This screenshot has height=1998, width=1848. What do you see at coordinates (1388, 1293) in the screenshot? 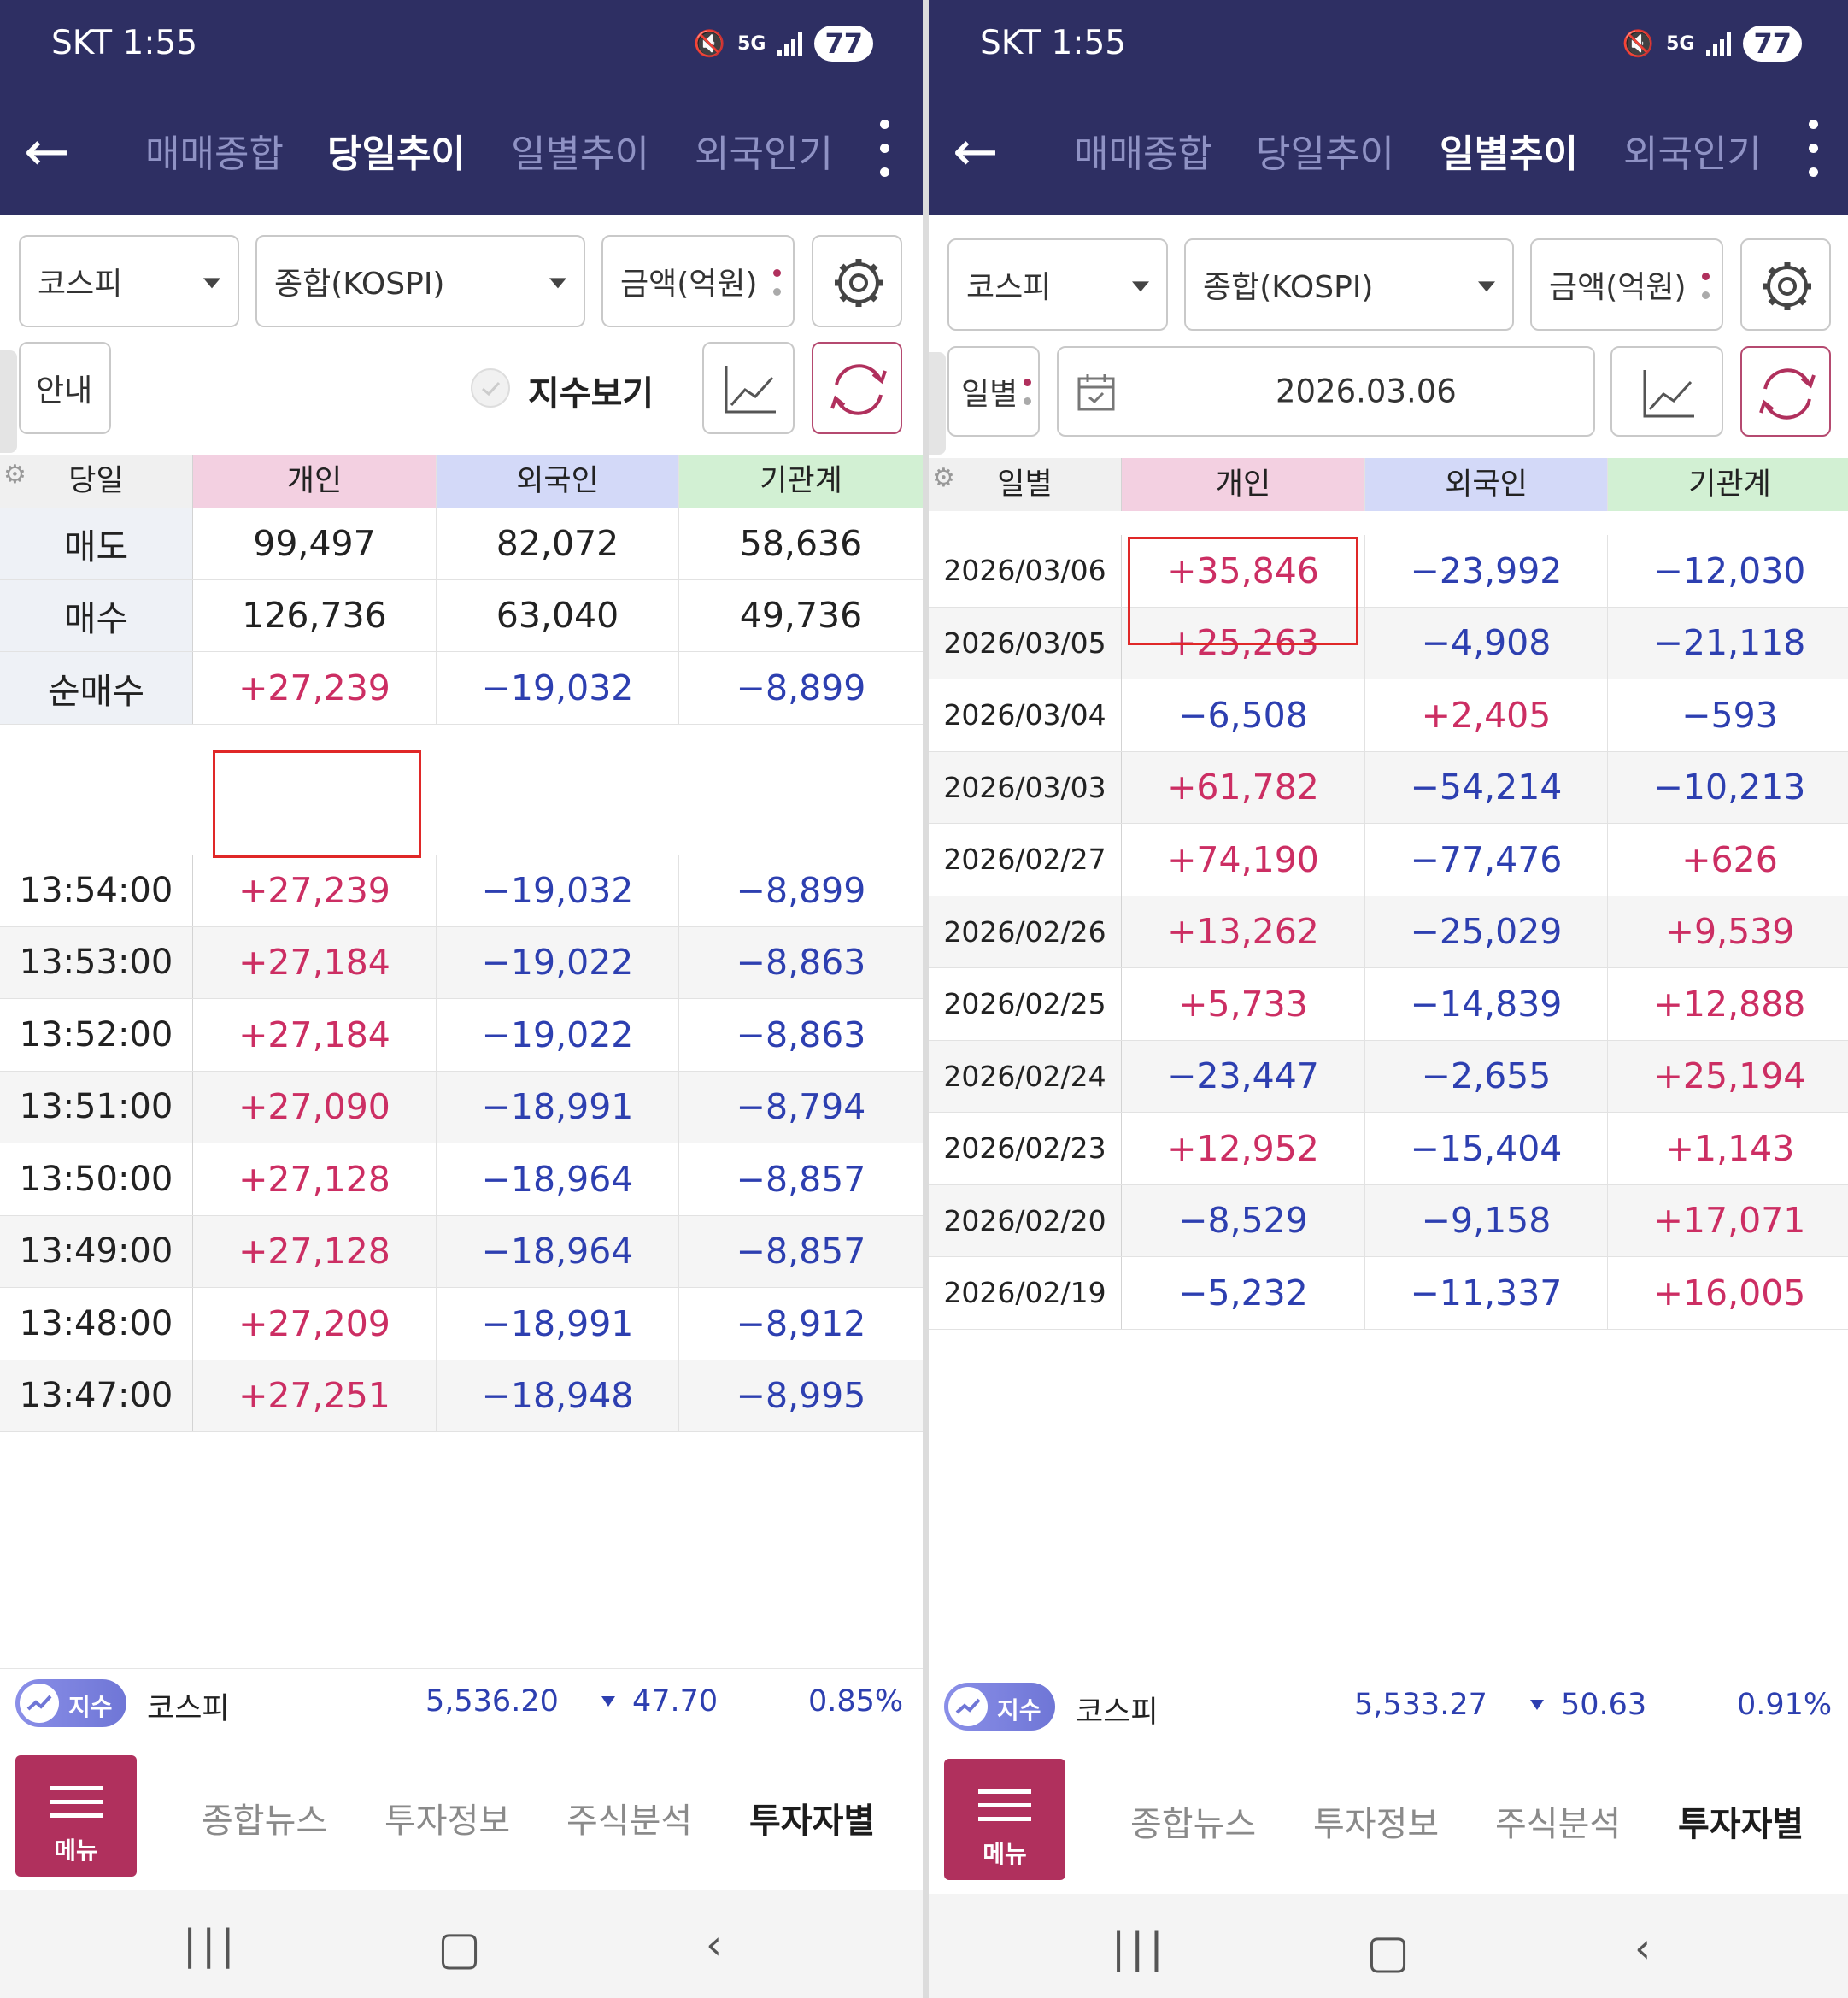
I see `table-row: 2026/02/19 −5,232 −11,337 +16,005` at bounding box center [1388, 1293].